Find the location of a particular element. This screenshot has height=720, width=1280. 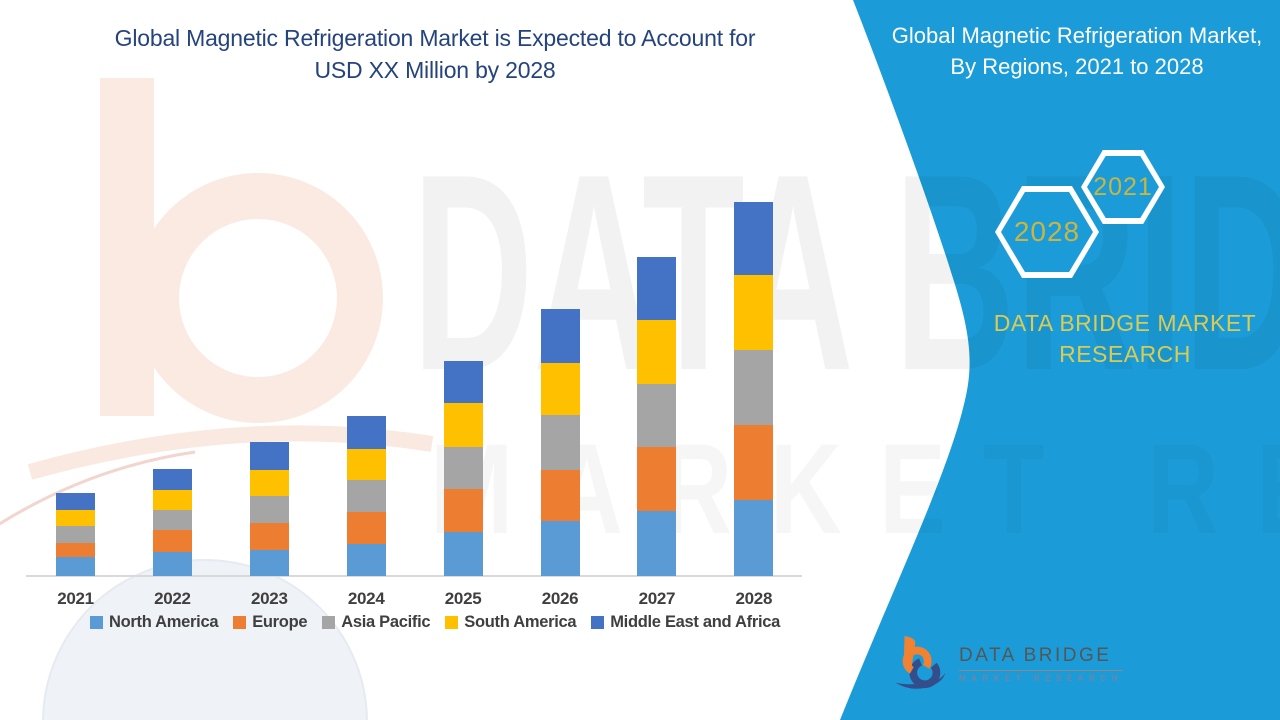

bar-segment-asia-pacific-2023 is located at coordinates (269, 509).